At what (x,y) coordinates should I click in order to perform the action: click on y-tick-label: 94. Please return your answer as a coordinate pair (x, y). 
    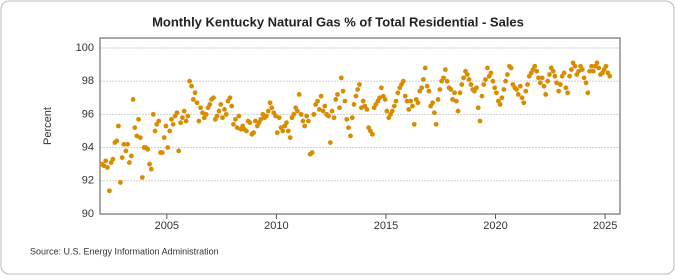
    Looking at the image, I should click on (88, 147).